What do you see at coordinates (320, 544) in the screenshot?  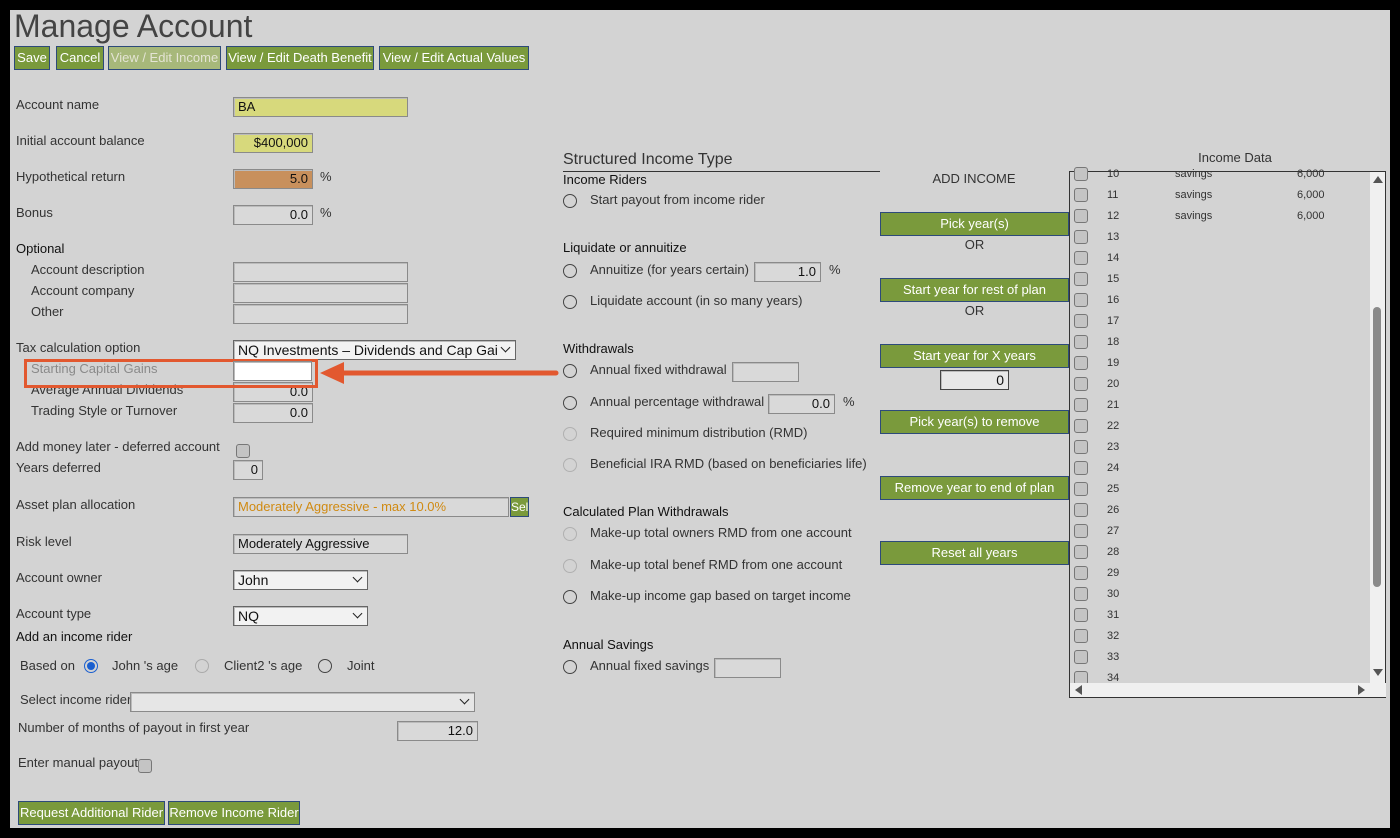 I see `text-input: Moderately Aggressive` at bounding box center [320, 544].